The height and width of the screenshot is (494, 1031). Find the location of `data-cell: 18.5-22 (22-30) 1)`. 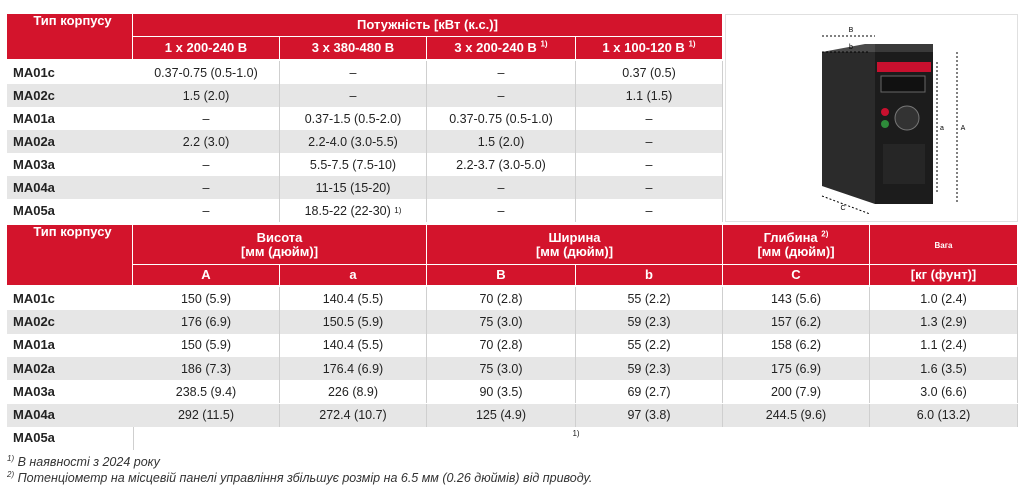

data-cell: 18.5-22 (22-30) 1) is located at coordinates (353, 210).